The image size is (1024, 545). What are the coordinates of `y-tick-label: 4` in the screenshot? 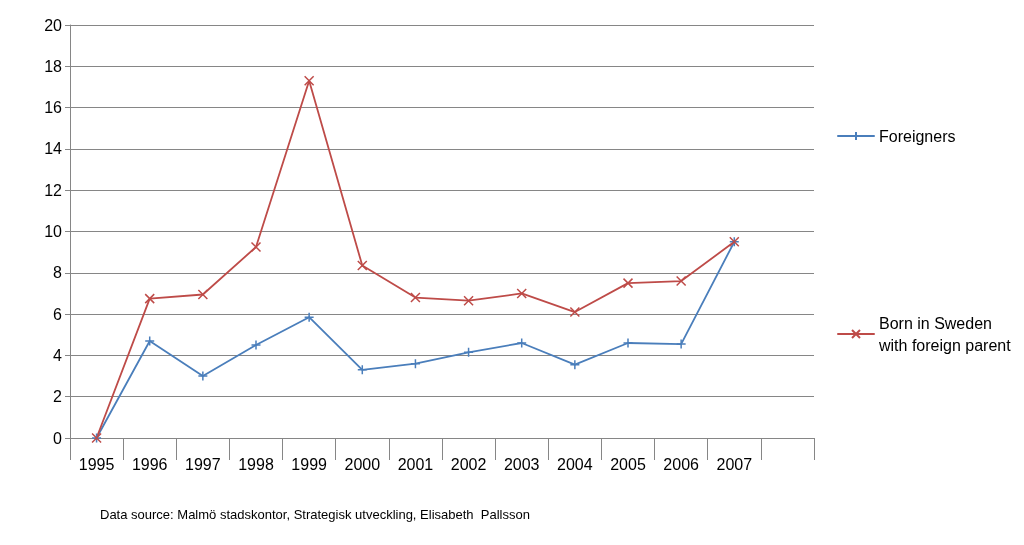 It's located at (58, 355).